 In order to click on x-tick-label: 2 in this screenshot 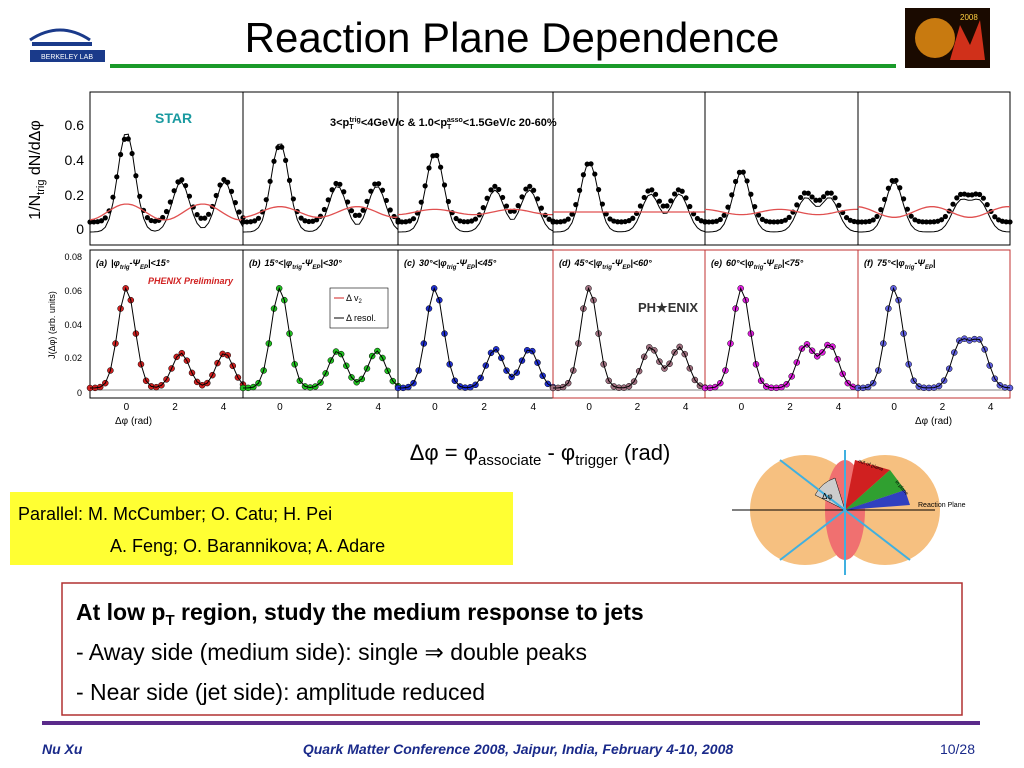, I will do `click(329, 407)`.